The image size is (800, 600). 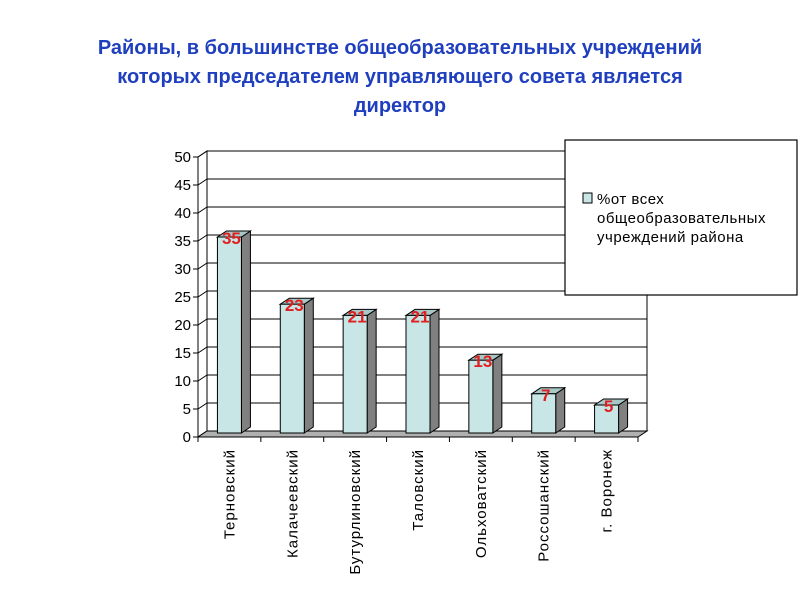 What do you see at coordinates (670, 237) in the screenshot?
I see `legend-line-3: учреждений района` at bounding box center [670, 237].